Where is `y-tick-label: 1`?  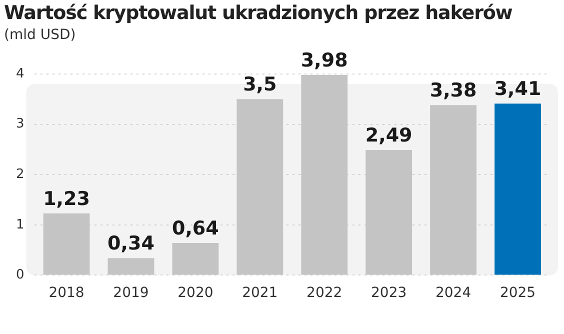
y-tick-label: 1 is located at coordinates (20, 224).